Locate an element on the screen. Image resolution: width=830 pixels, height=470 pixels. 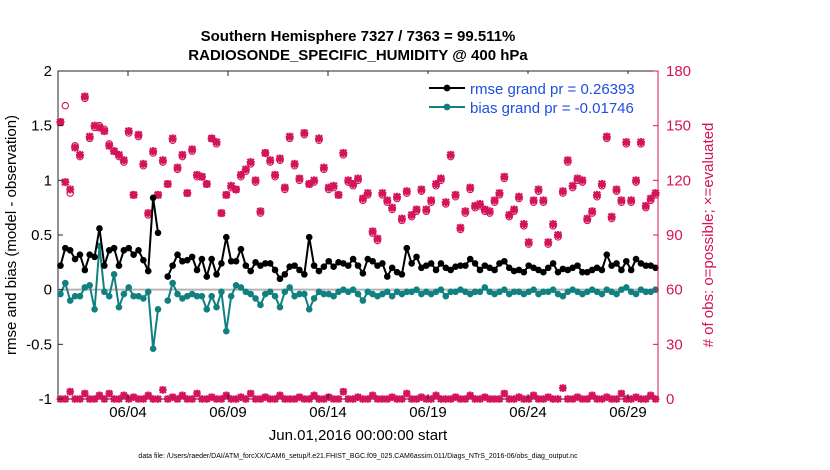
right-tick-label: 0 is located at coordinates (670, 399).